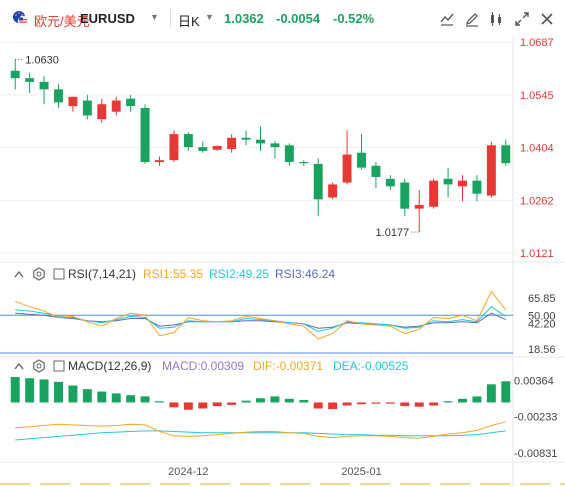 The image size is (565, 487). What do you see at coordinates (188, 472) in the screenshot?
I see `x-tick-label: 2024-12` at bounding box center [188, 472].